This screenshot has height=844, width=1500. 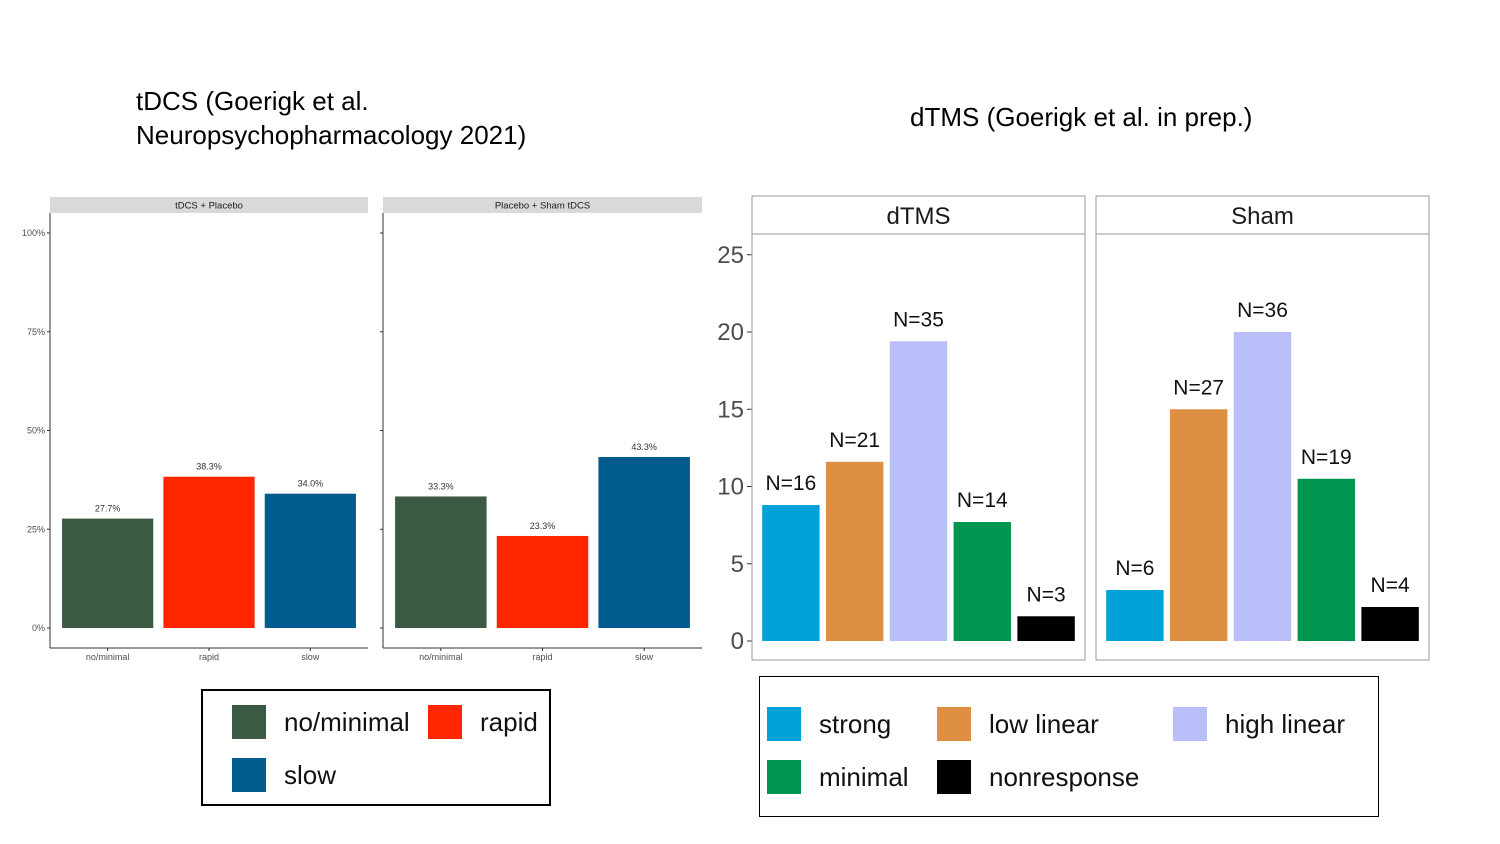 What do you see at coordinates (1064, 776) in the screenshot?
I see `legend-label-nonresponse: nonresponse` at bounding box center [1064, 776].